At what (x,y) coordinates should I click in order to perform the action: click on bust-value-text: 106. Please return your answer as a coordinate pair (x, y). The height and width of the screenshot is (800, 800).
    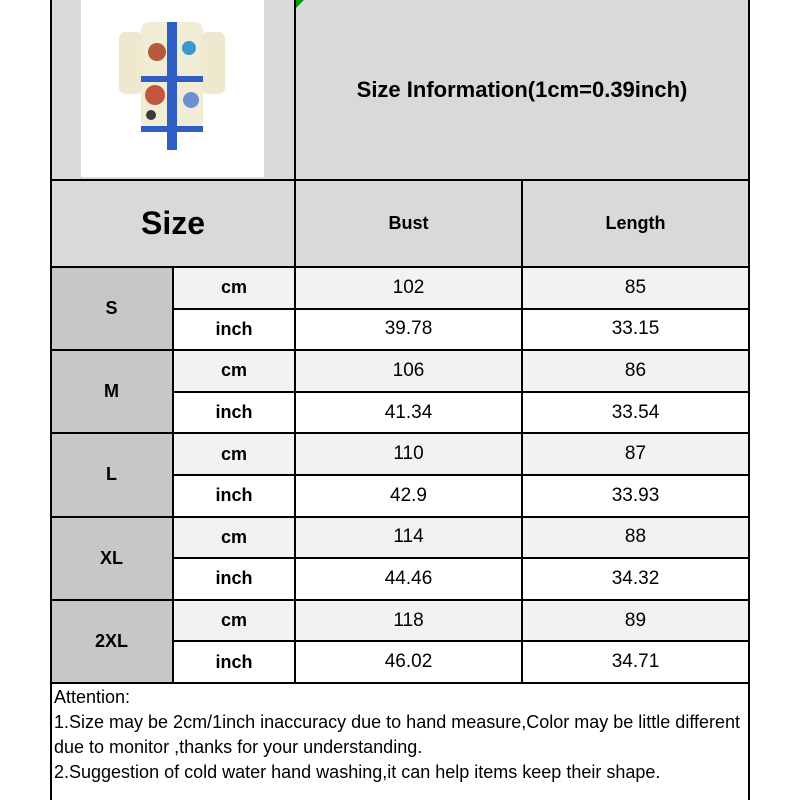
    Looking at the image, I should click on (408, 370).